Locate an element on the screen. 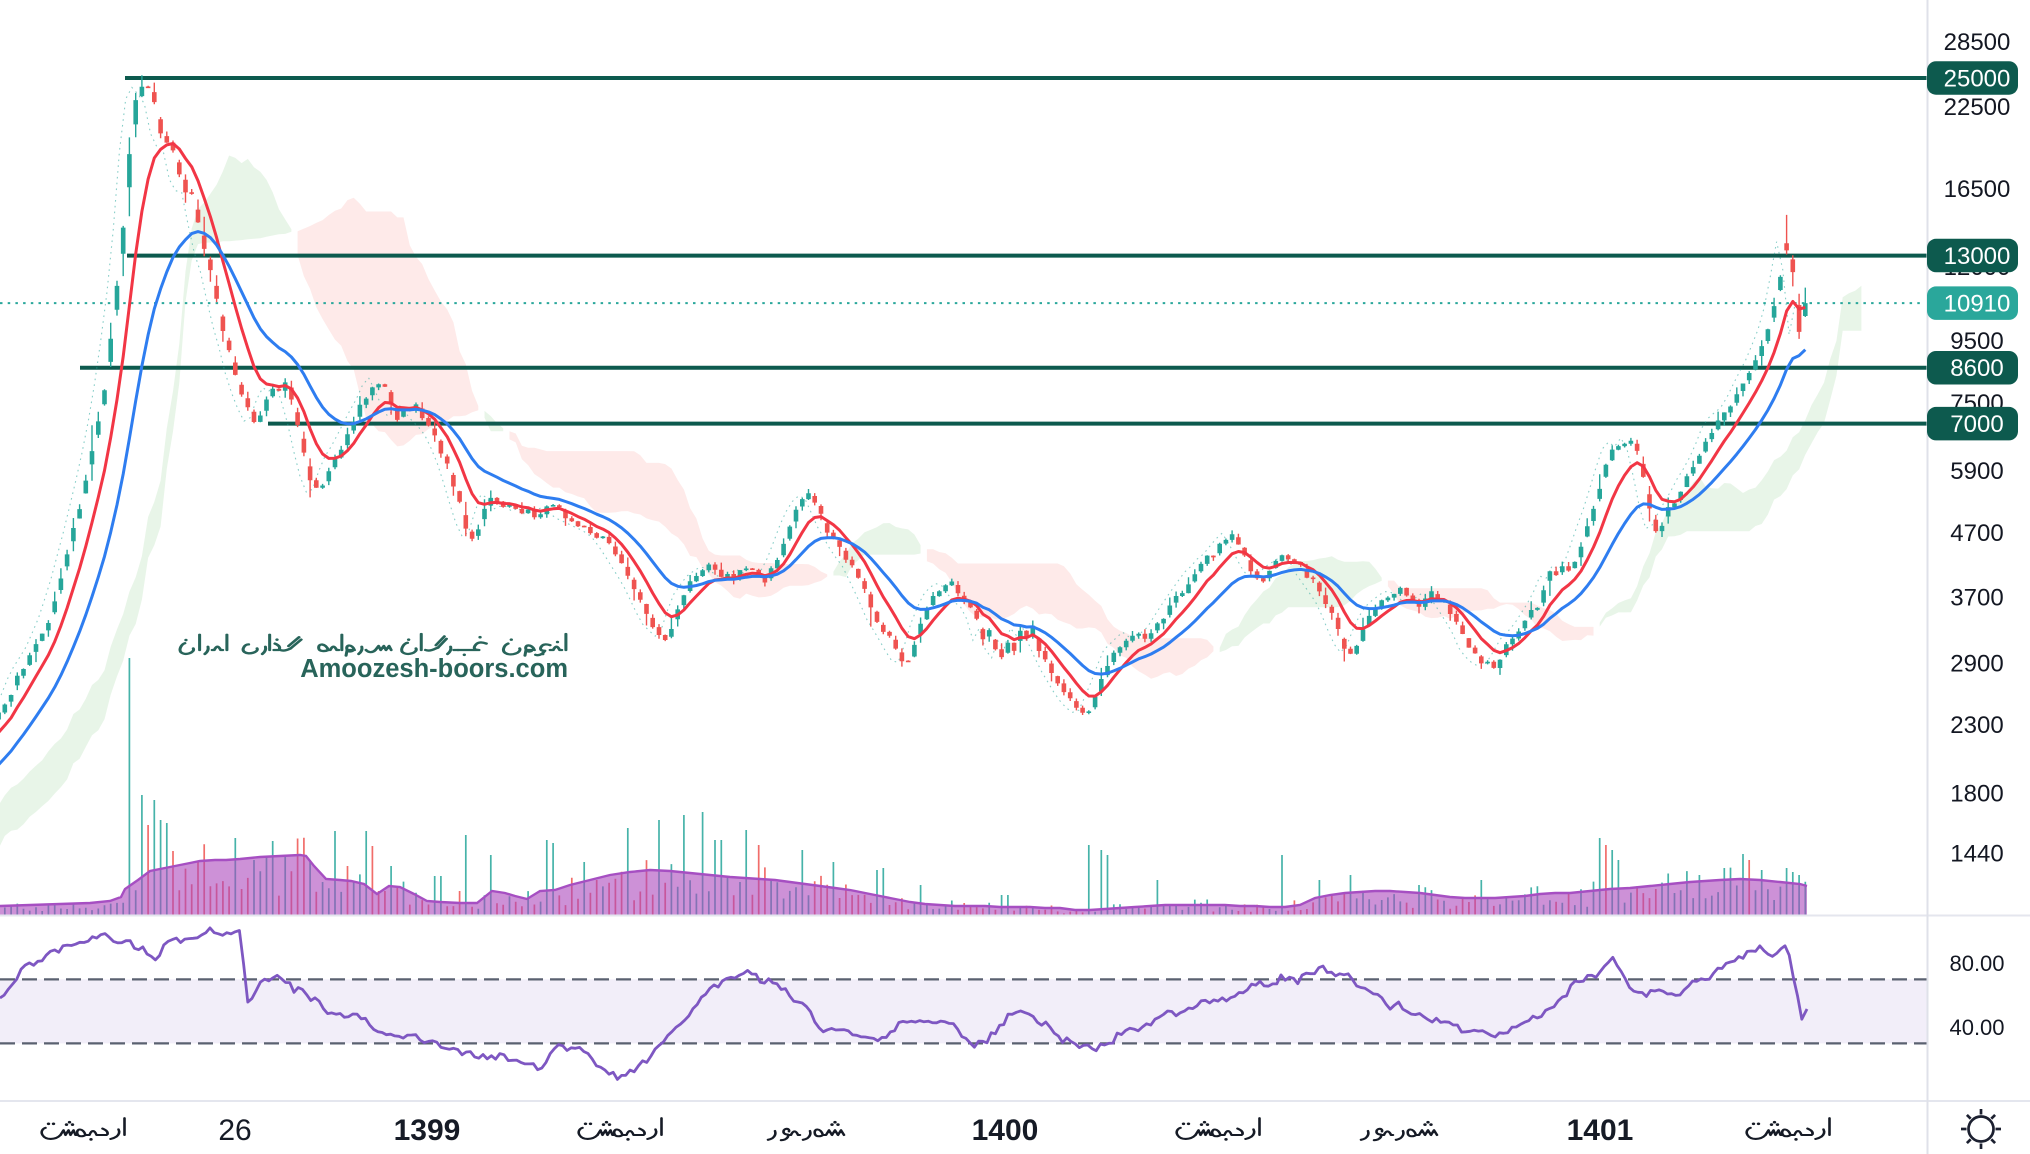  svg-text: 1440 is located at coordinates (1976, 854).